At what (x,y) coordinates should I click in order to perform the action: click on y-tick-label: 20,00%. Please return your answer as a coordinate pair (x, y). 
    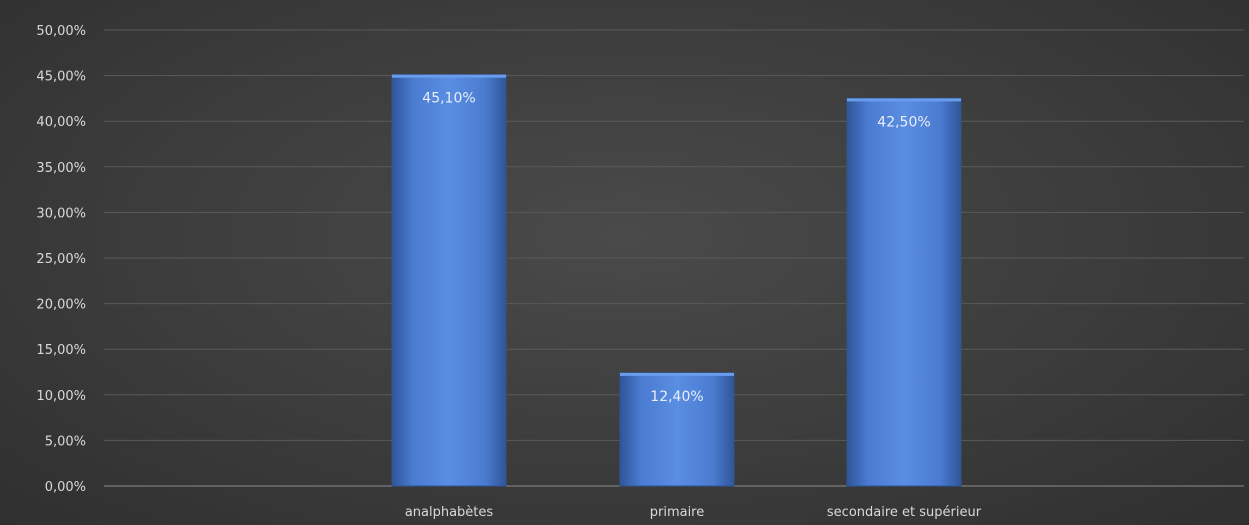
    Looking at the image, I should click on (61, 305).